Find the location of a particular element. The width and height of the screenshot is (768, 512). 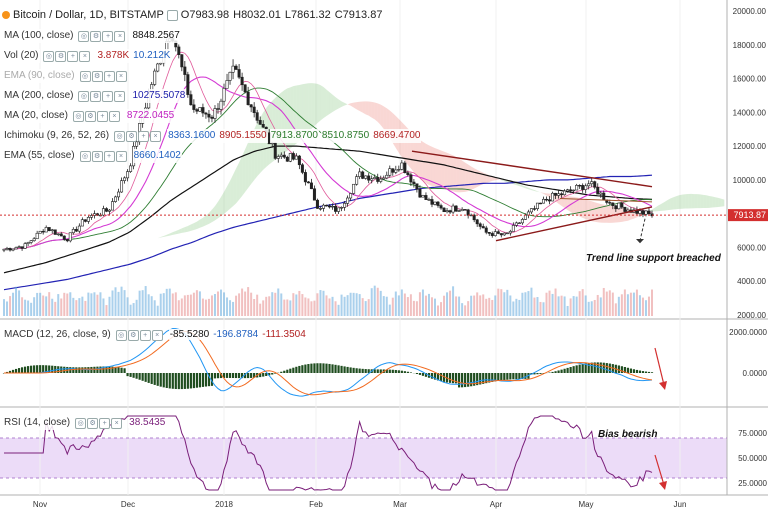

rsi-bearish-arrow-icon is located at coordinates (663, 485).